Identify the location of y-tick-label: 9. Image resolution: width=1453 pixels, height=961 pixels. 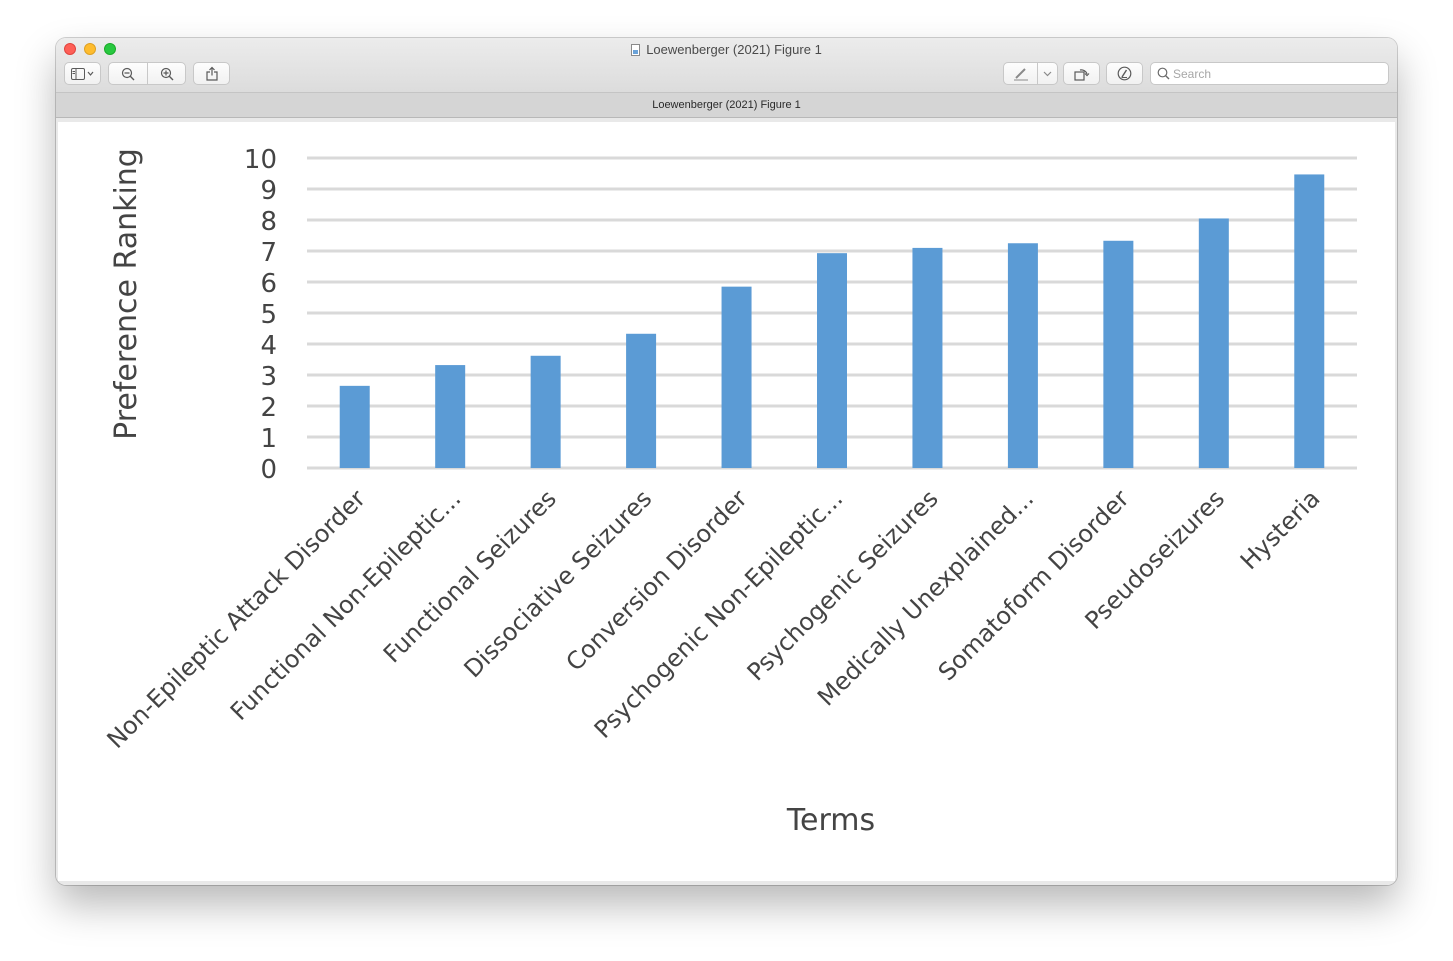
(268, 191).